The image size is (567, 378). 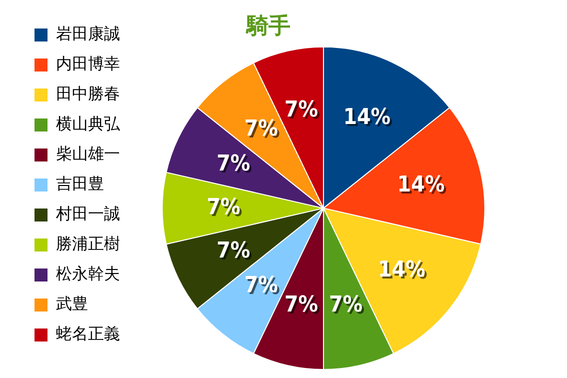 What do you see at coordinates (88, 244) in the screenshot?
I see `legend-label: 勝浦正樹` at bounding box center [88, 244].